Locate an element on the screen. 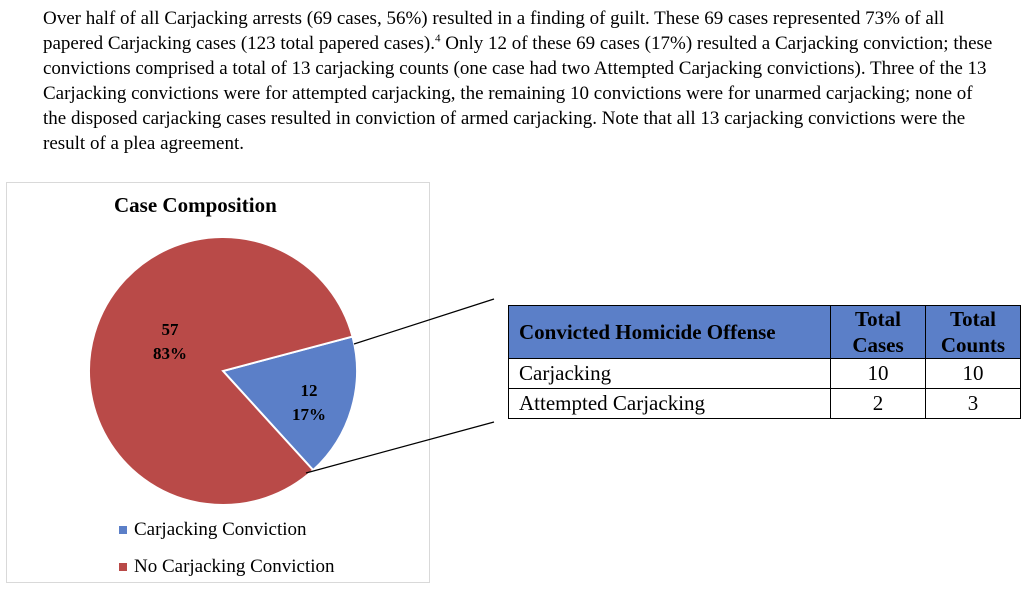 This screenshot has width=1029, height=595. row-offense: Carjacking is located at coordinates (669, 373).